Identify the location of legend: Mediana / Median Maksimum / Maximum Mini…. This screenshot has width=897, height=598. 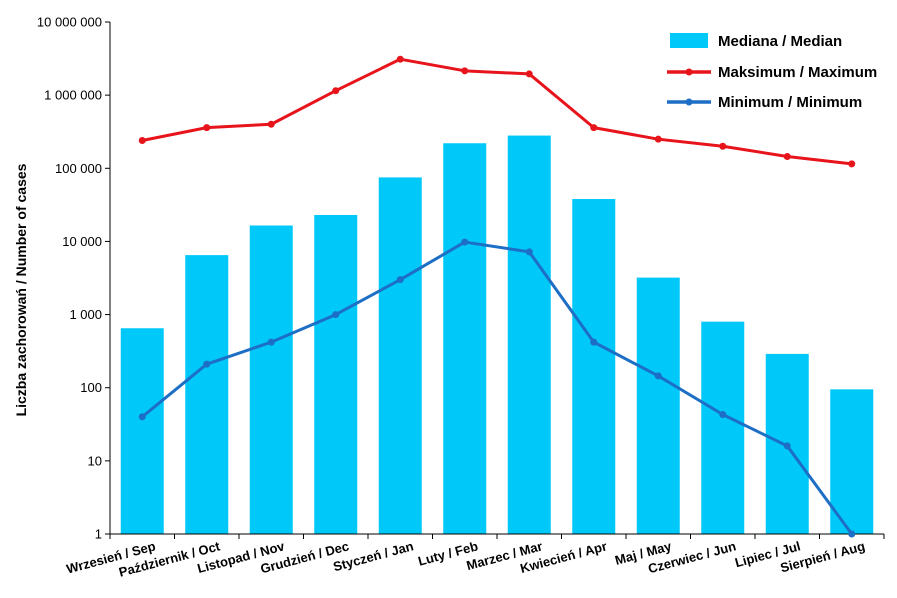
(772, 72).